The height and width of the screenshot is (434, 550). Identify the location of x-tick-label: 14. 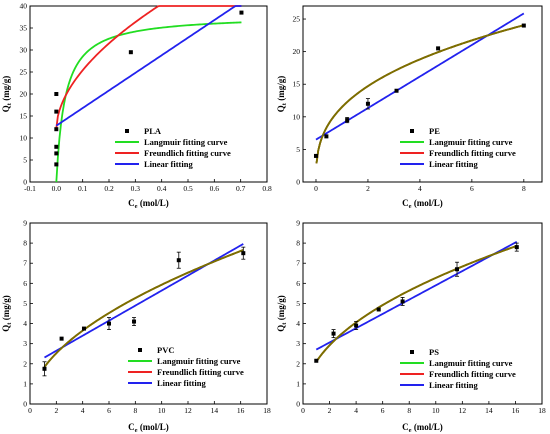
(489, 410).